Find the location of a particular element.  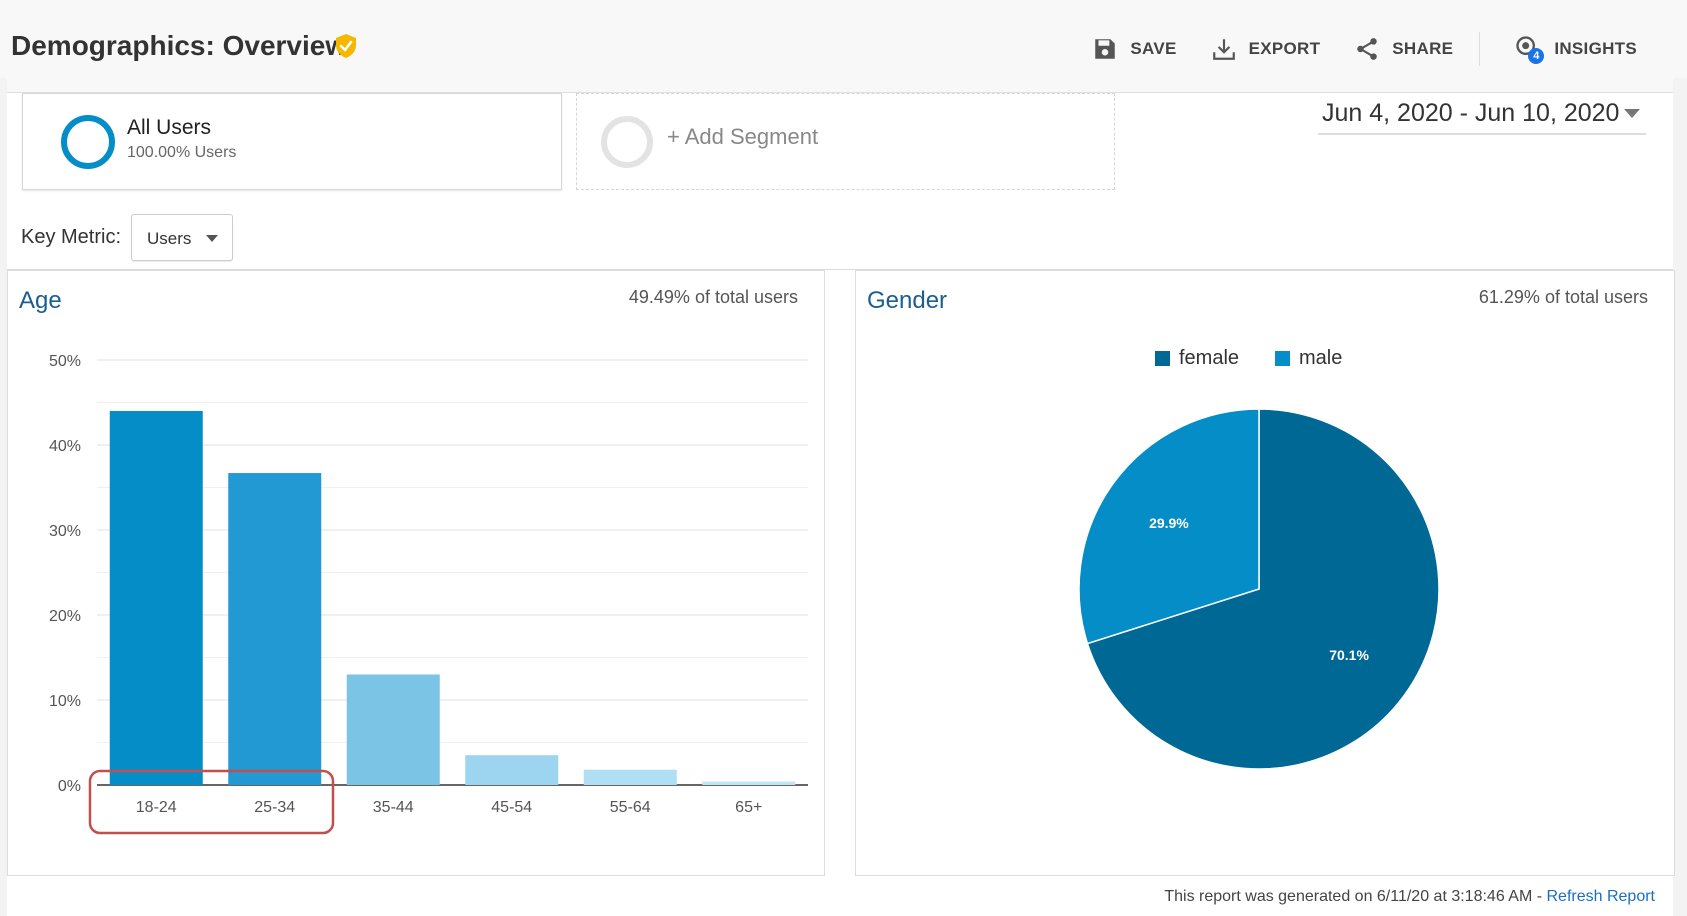

date-range-picker: Jun 4, 2020 - Jun 10, 2020 is located at coordinates (1482, 116).